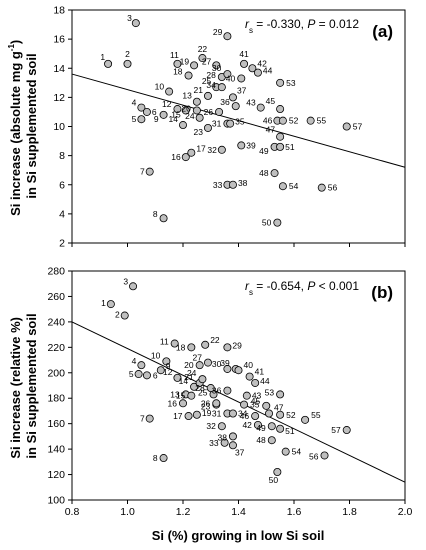  What do you see at coordinates (56, 450) in the screenshot?
I see `y-tick-label: 140` at bounding box center [56, 450].